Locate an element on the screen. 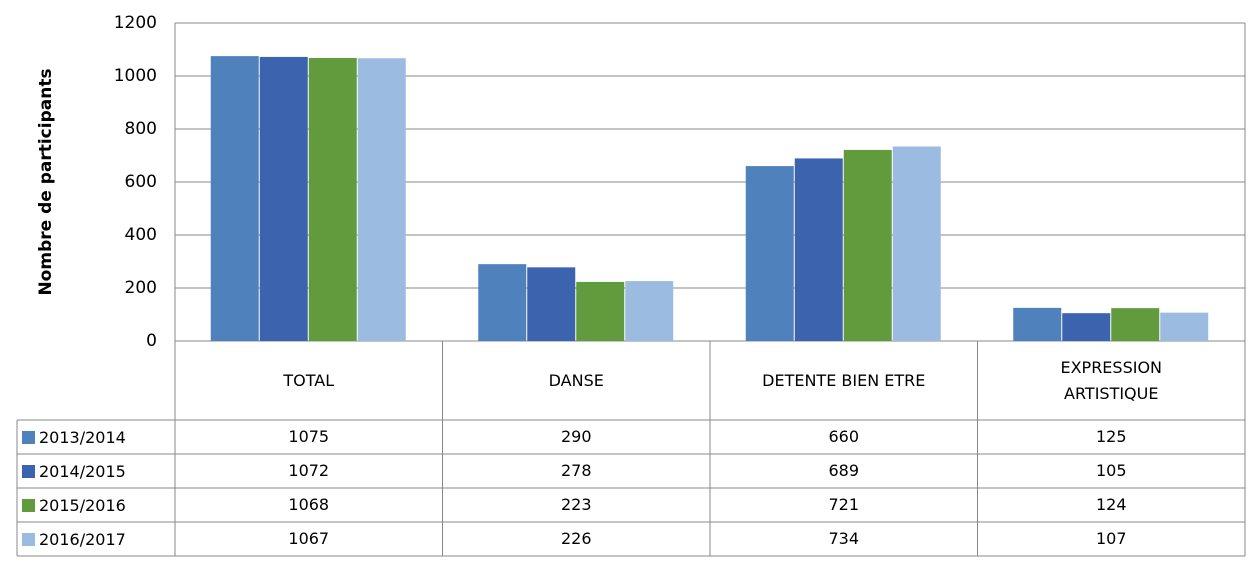 This screenshot has height=574, width=1250. legend-label: 2015/2016 is located at coordinates (82, 505).